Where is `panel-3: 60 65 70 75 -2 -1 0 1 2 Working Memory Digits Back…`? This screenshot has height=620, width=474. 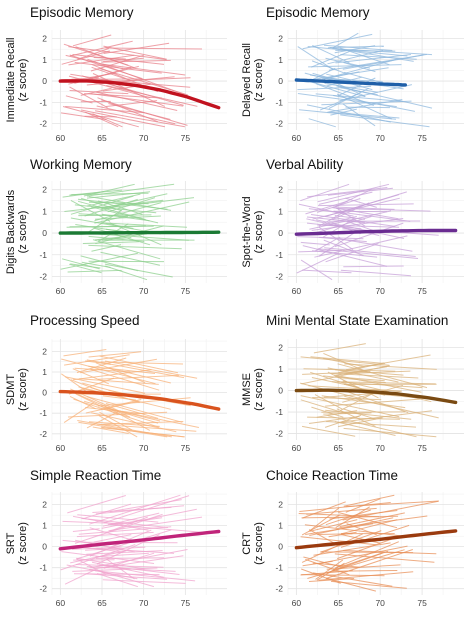 panel-3: 60 65 70 75 -2 -1 0 1 2 Working Memory Digits Back… is located at coordinates (116, 226).